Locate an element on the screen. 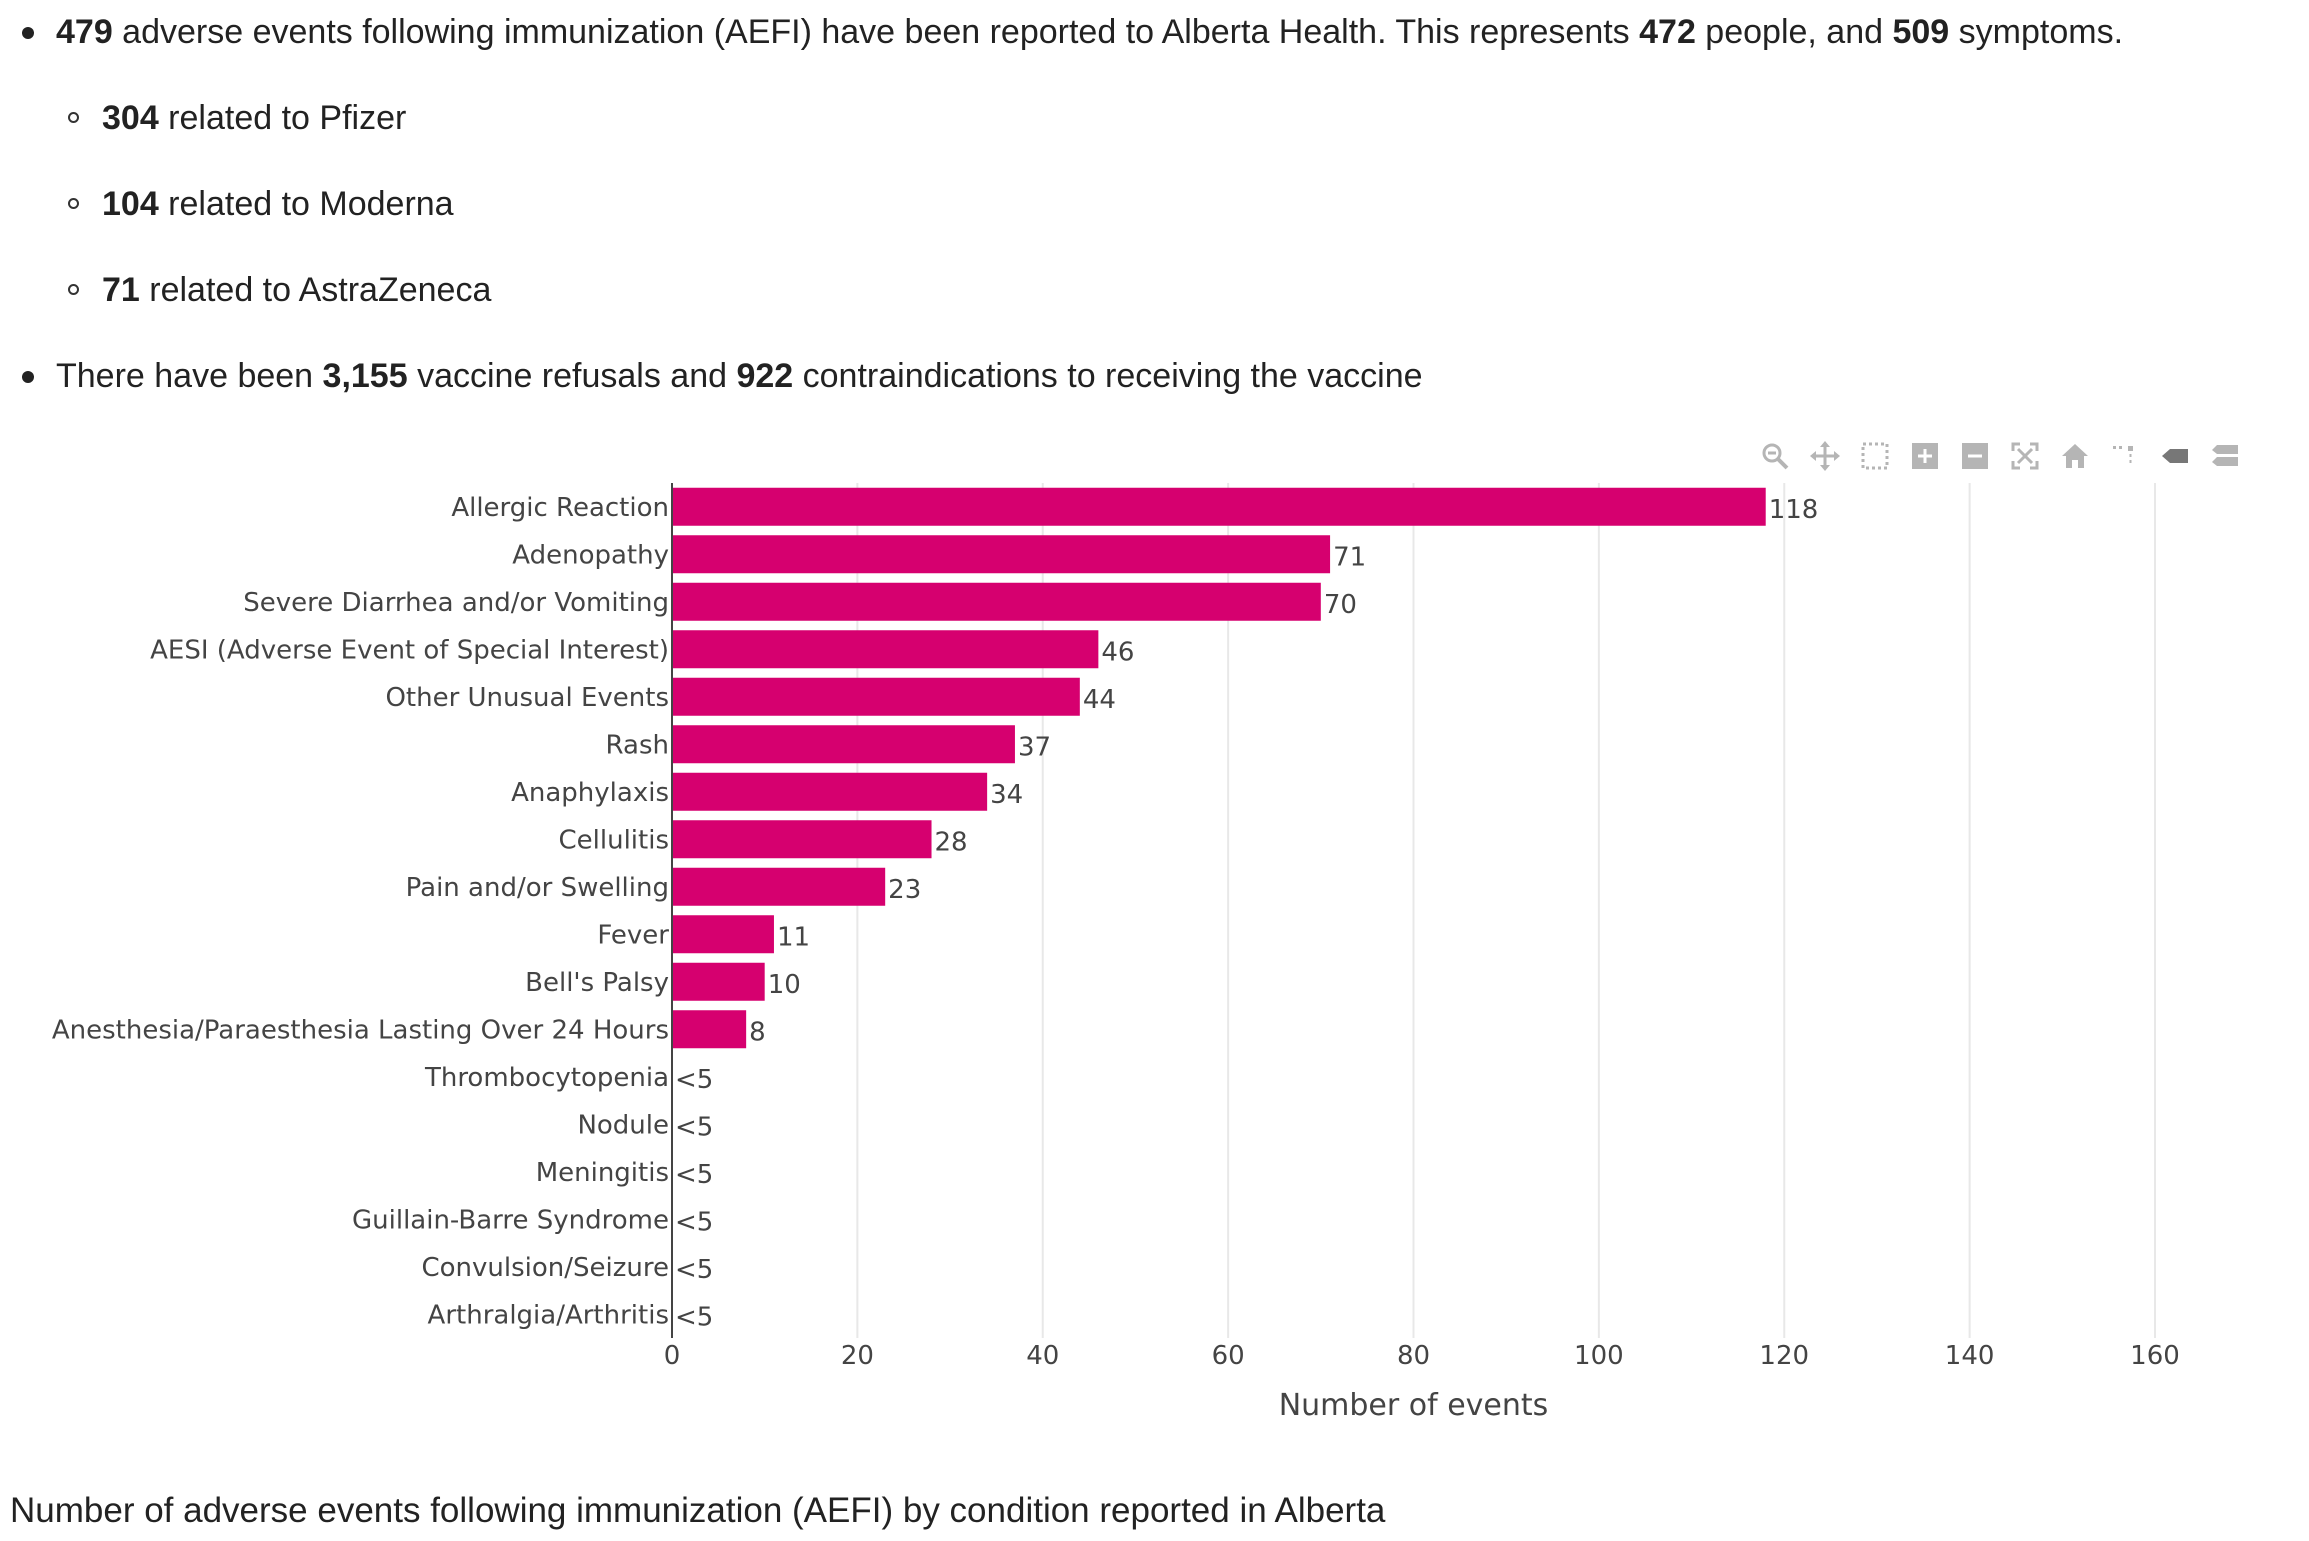 This screenshot has width=2309, height=1541. bar-value-label: 34 is located at coordinates (1006, 795).